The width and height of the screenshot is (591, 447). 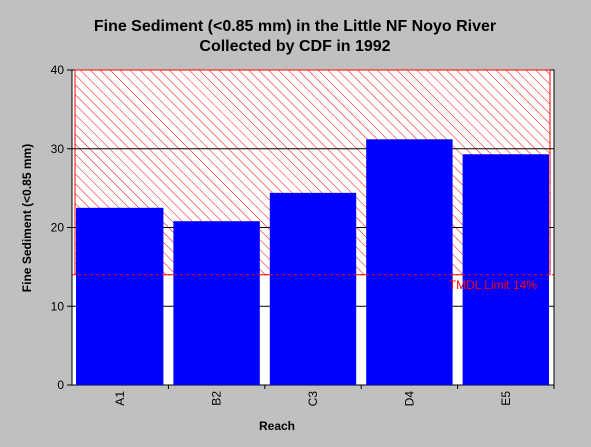 What do you see at coordinates (60, 385) in the screenshot?
I see `y-tick-label: 0` at bounding box center [60, 385].